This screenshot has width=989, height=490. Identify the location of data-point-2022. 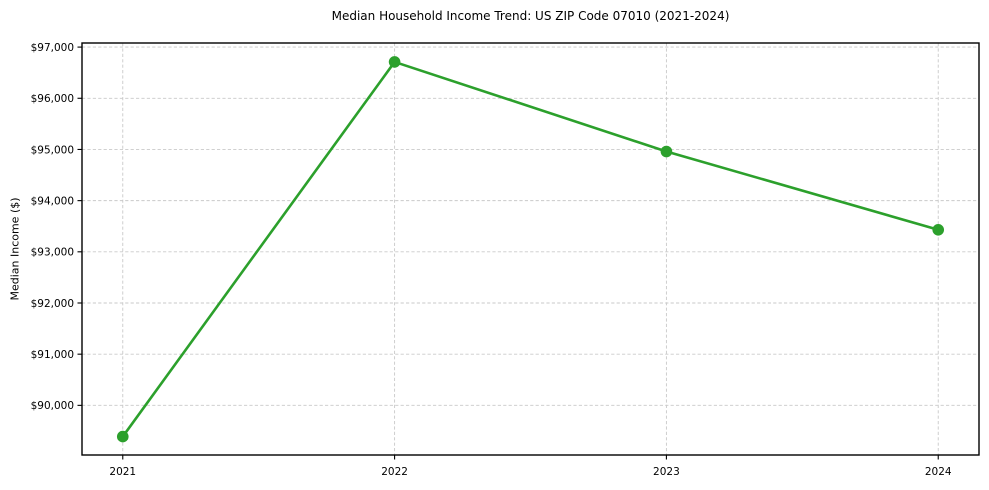
(394, 62).